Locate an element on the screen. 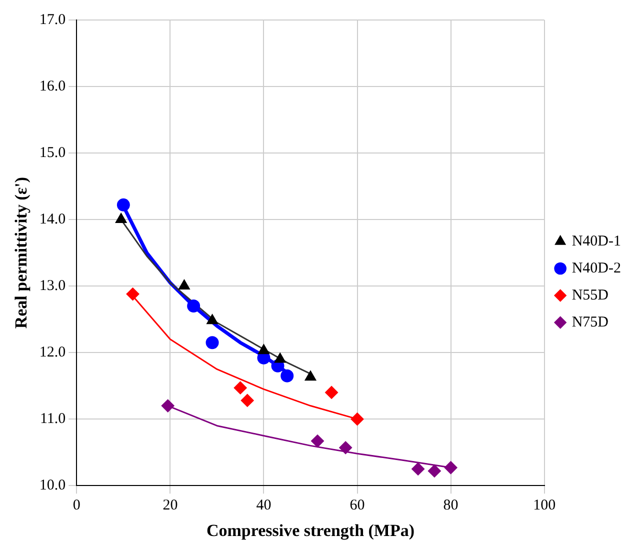 The width and height of the screenshot is (643, 554). x-tick-label: 40 is located at coordinates (264, 506).